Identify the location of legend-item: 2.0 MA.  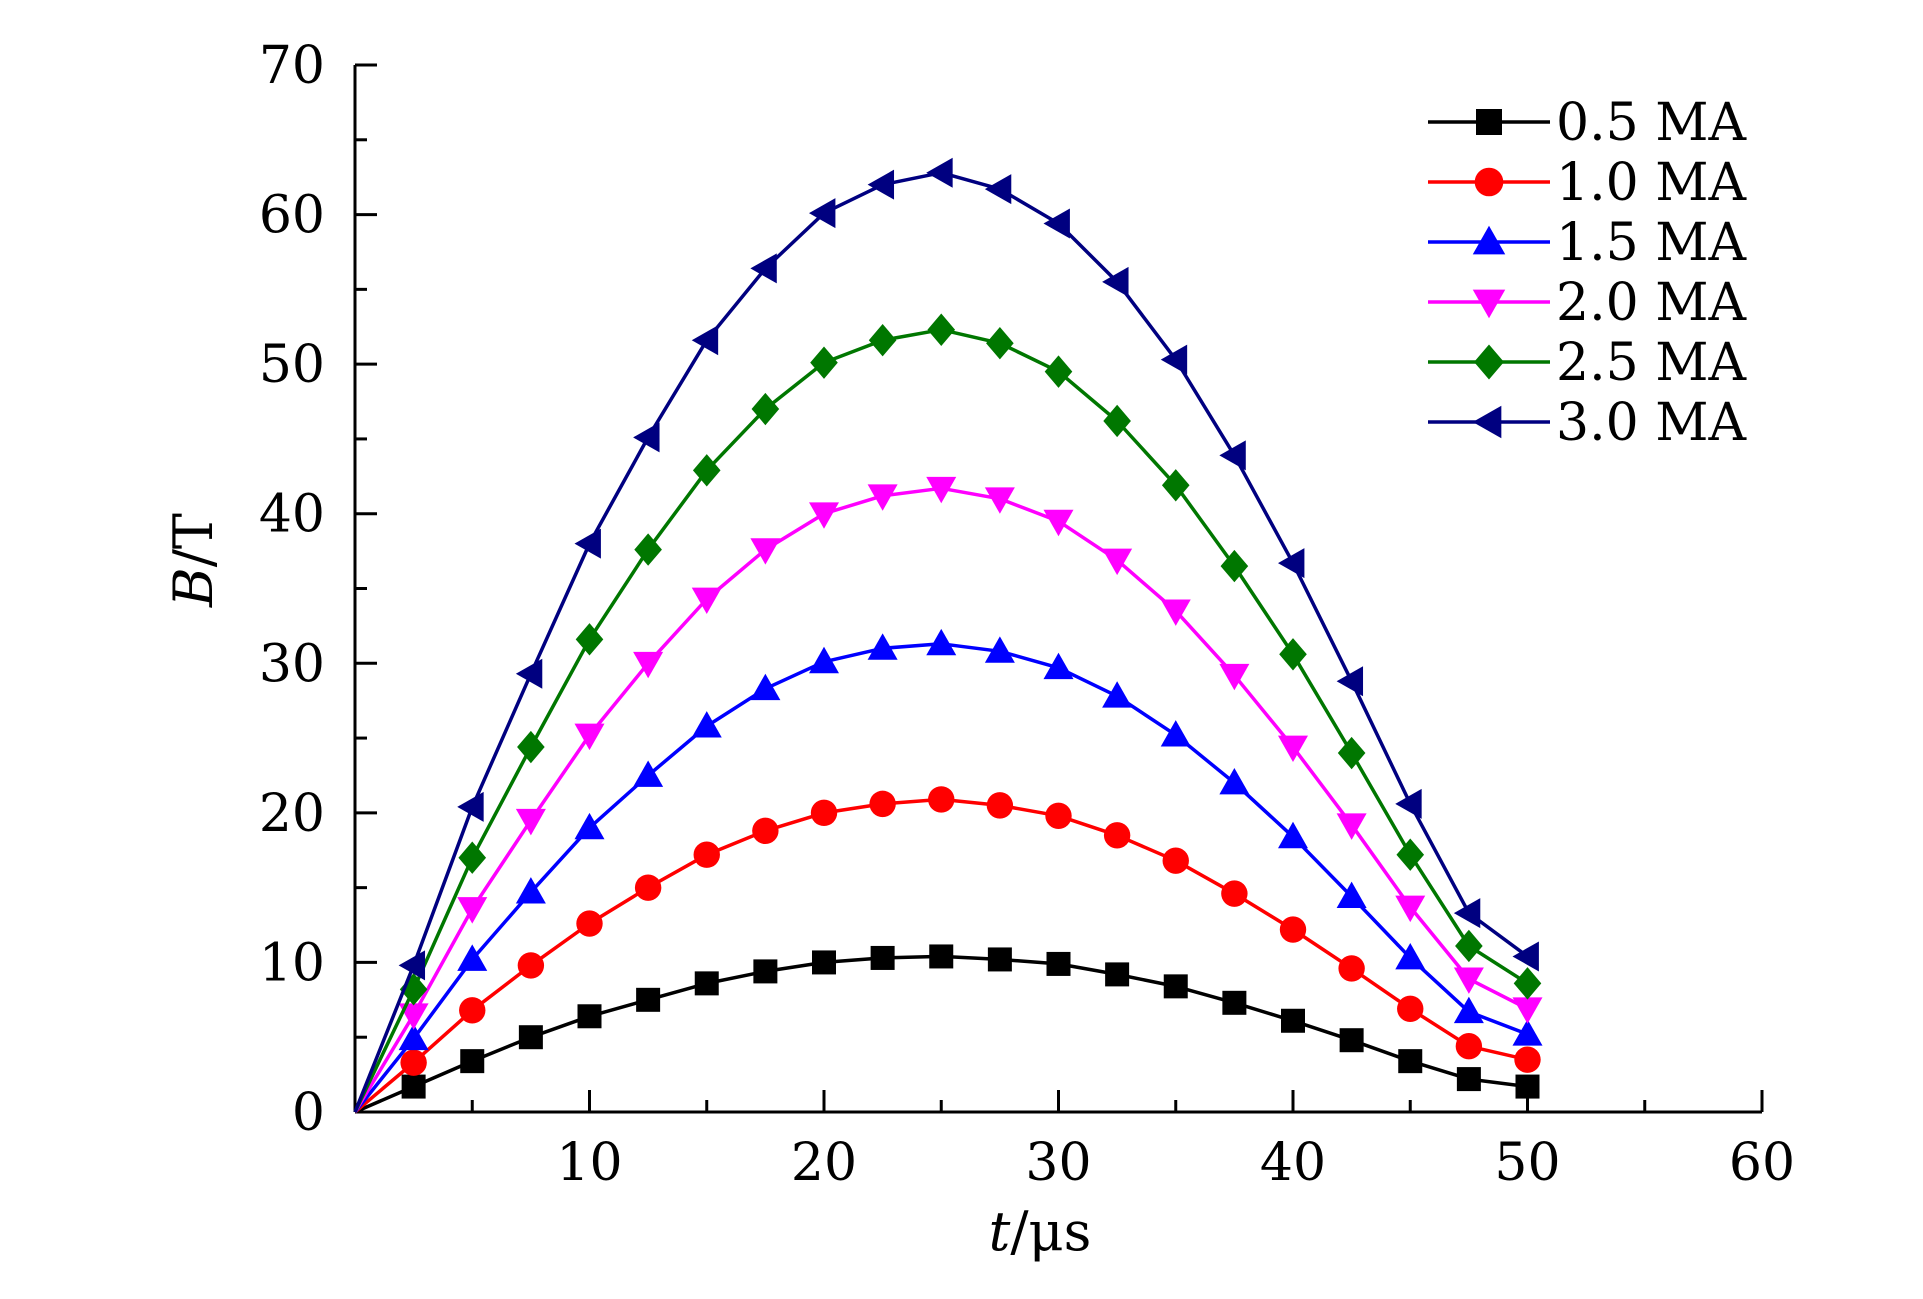
(1587, 303).